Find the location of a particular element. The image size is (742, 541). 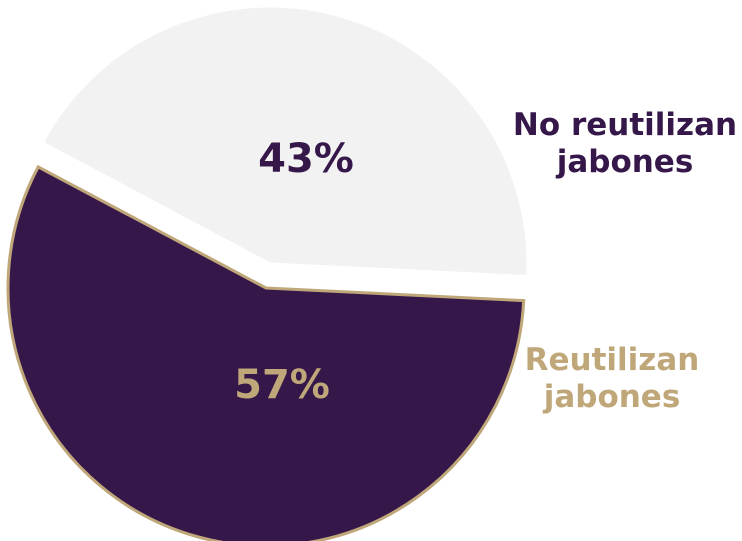

category-label-line: Reutilizan is located at coordinates (612, 360).